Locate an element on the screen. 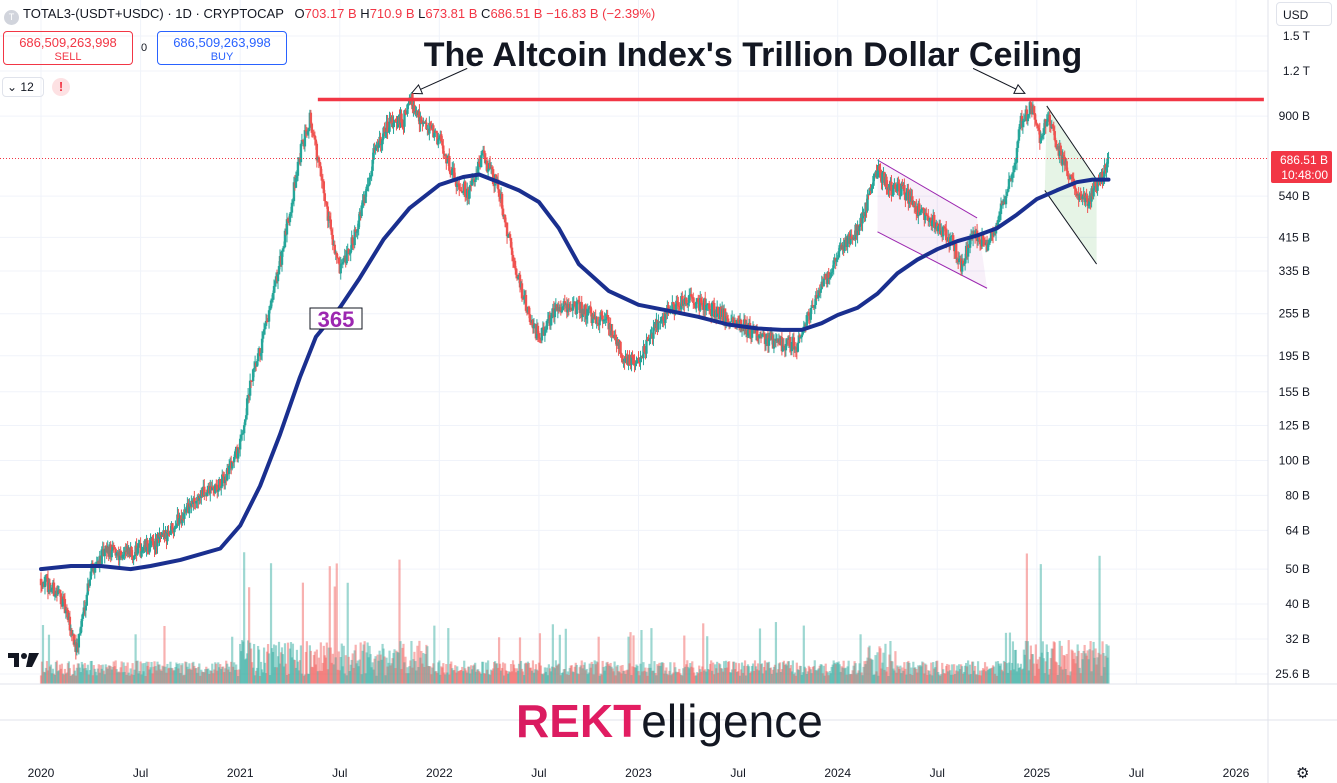  symbol-name: TOTAL3-(USDT+USDC) · 1D · CRYPTOCAP is located at coordinates (153, 13).